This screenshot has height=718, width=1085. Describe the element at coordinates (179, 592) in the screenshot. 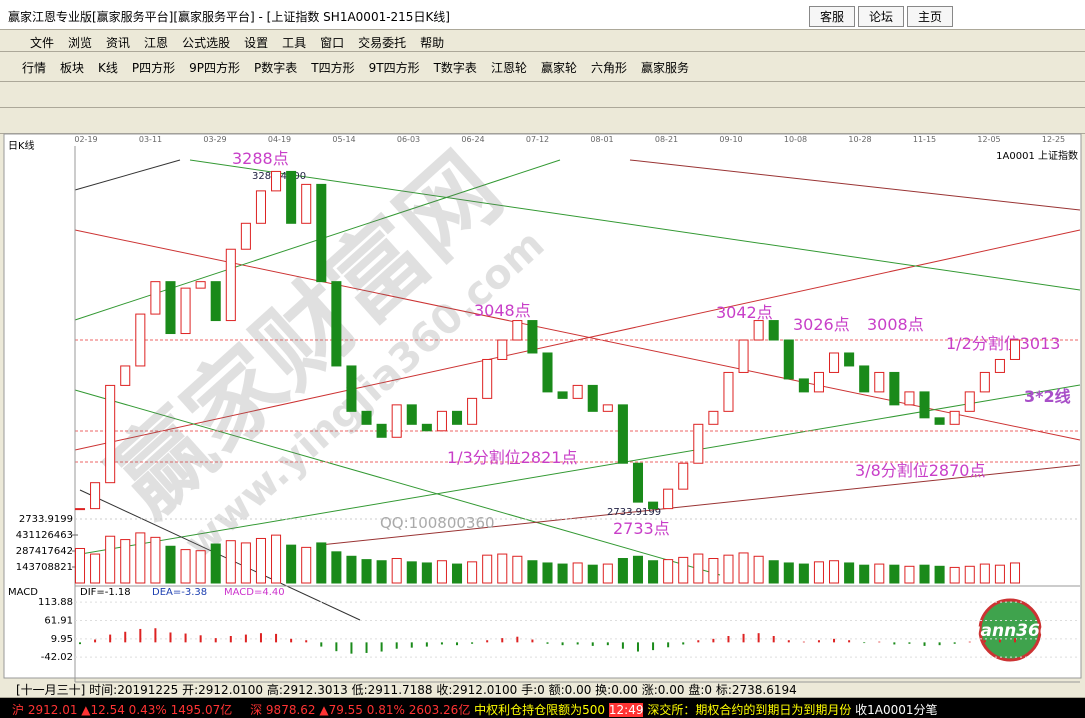

I see `dea: DEA=-3.38` at that location.